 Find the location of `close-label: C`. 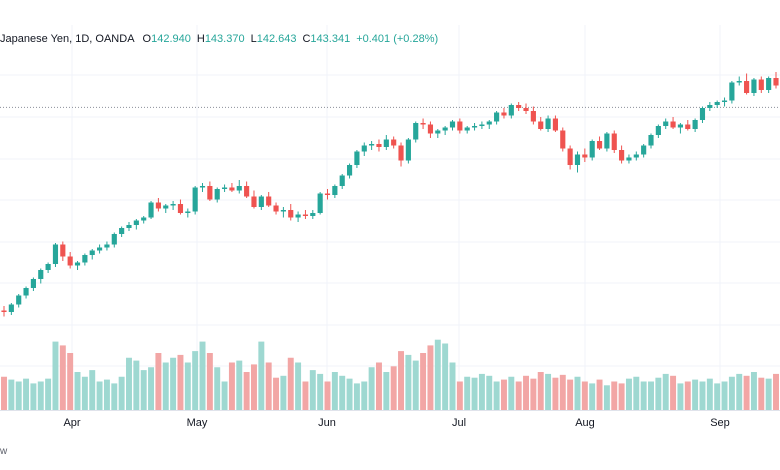

close-label: C is located at coordinates (306, 39).